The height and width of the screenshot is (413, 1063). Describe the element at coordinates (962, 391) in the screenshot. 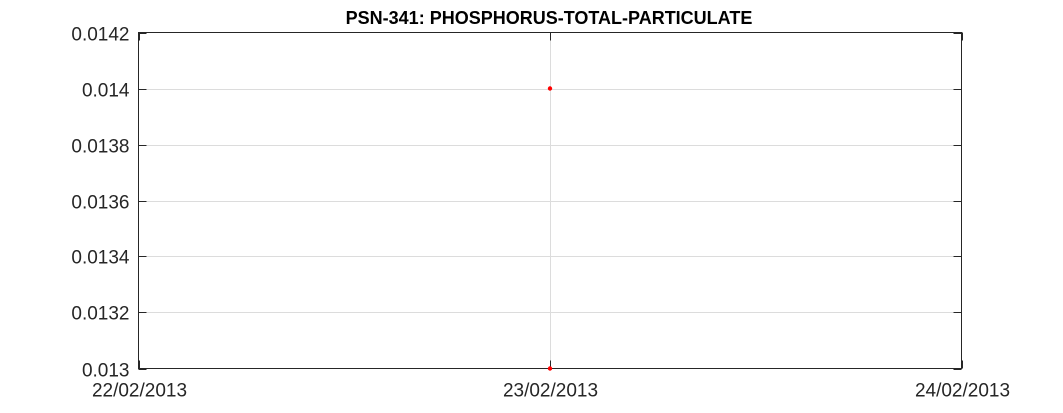

I see `x-tick-label: 24/02/2013` at that location.